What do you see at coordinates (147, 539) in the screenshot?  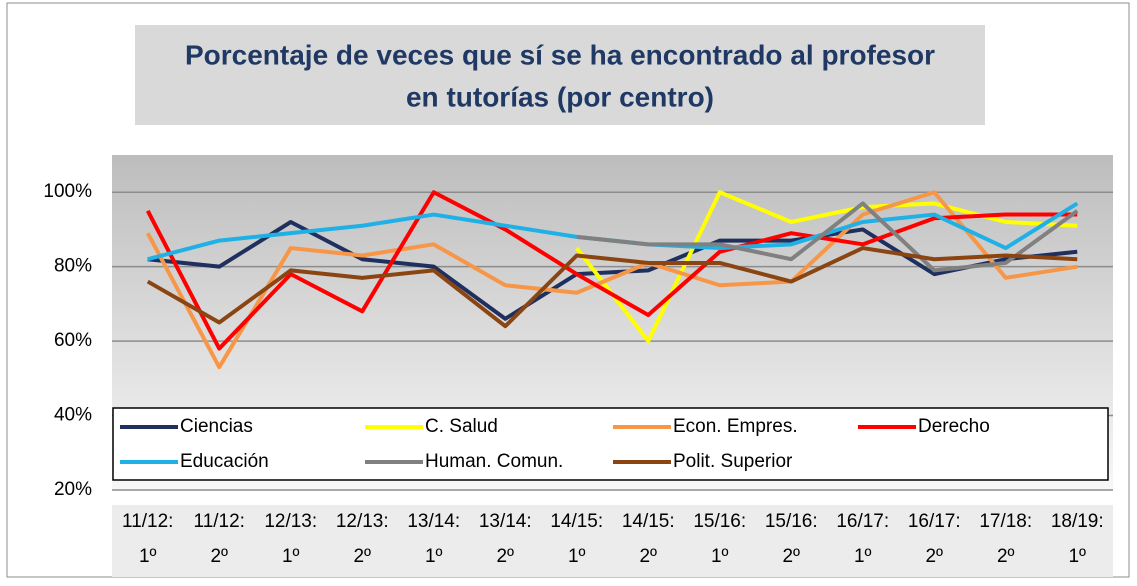 I see `x-tick-label: 11/12: 1º` at bounding box center [147, 539].